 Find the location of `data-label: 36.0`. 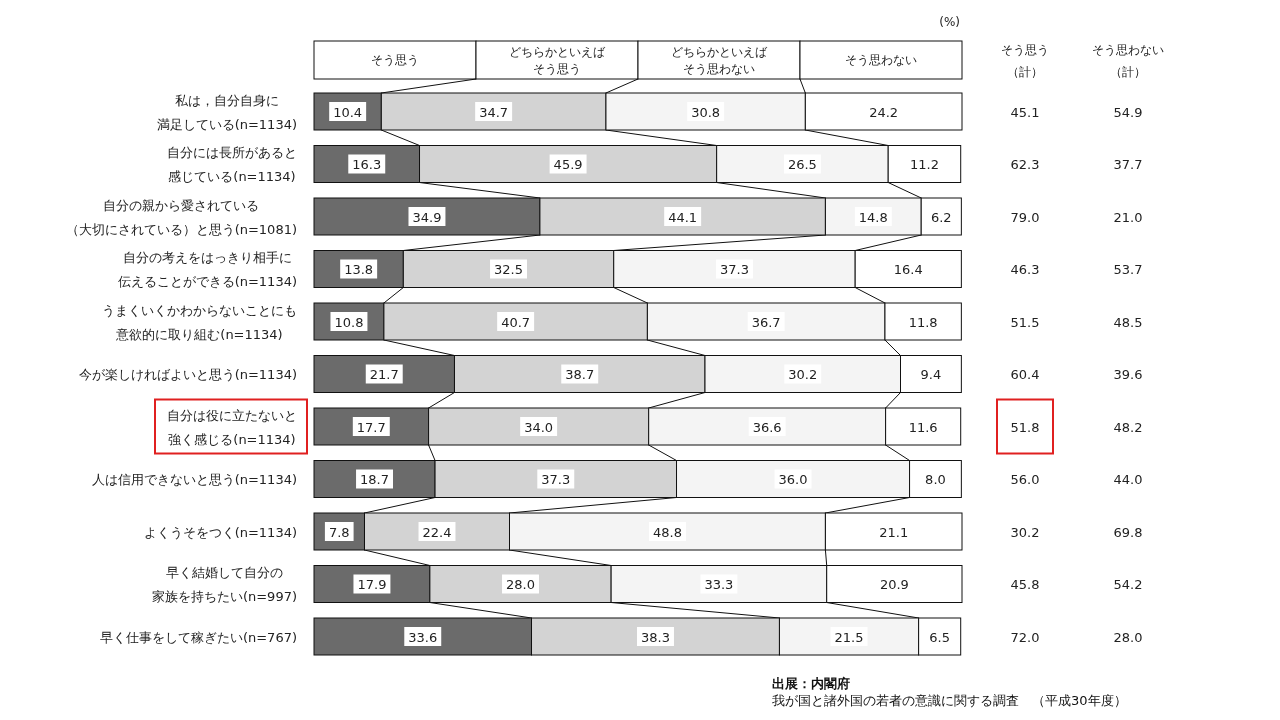

data-label: 36.0 is located at coordinates (793, 479).